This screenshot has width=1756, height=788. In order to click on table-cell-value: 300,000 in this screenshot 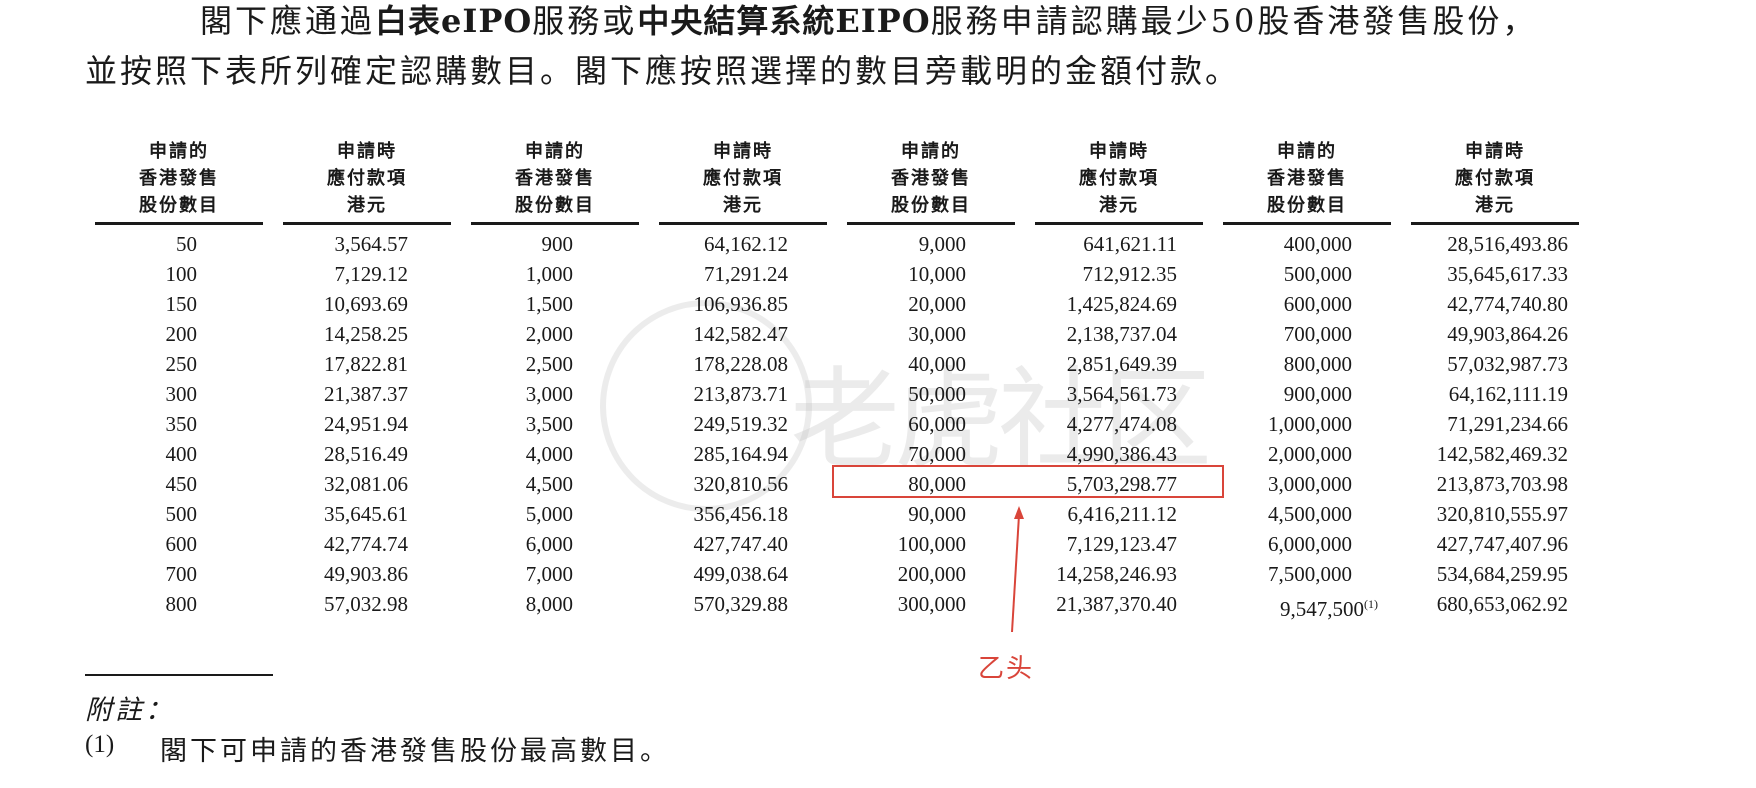, I will do `click(931, 604)`.